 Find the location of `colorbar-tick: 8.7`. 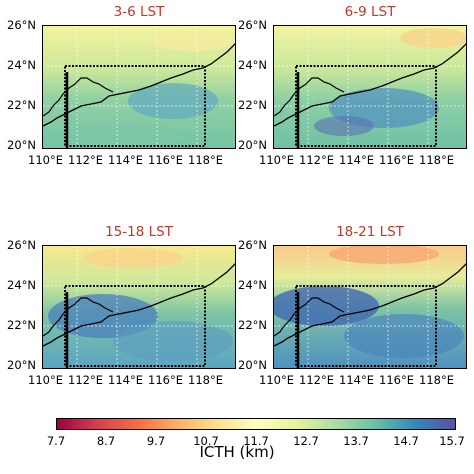

colorbar-tick: 8.7 is located at coordinates (106, 441).